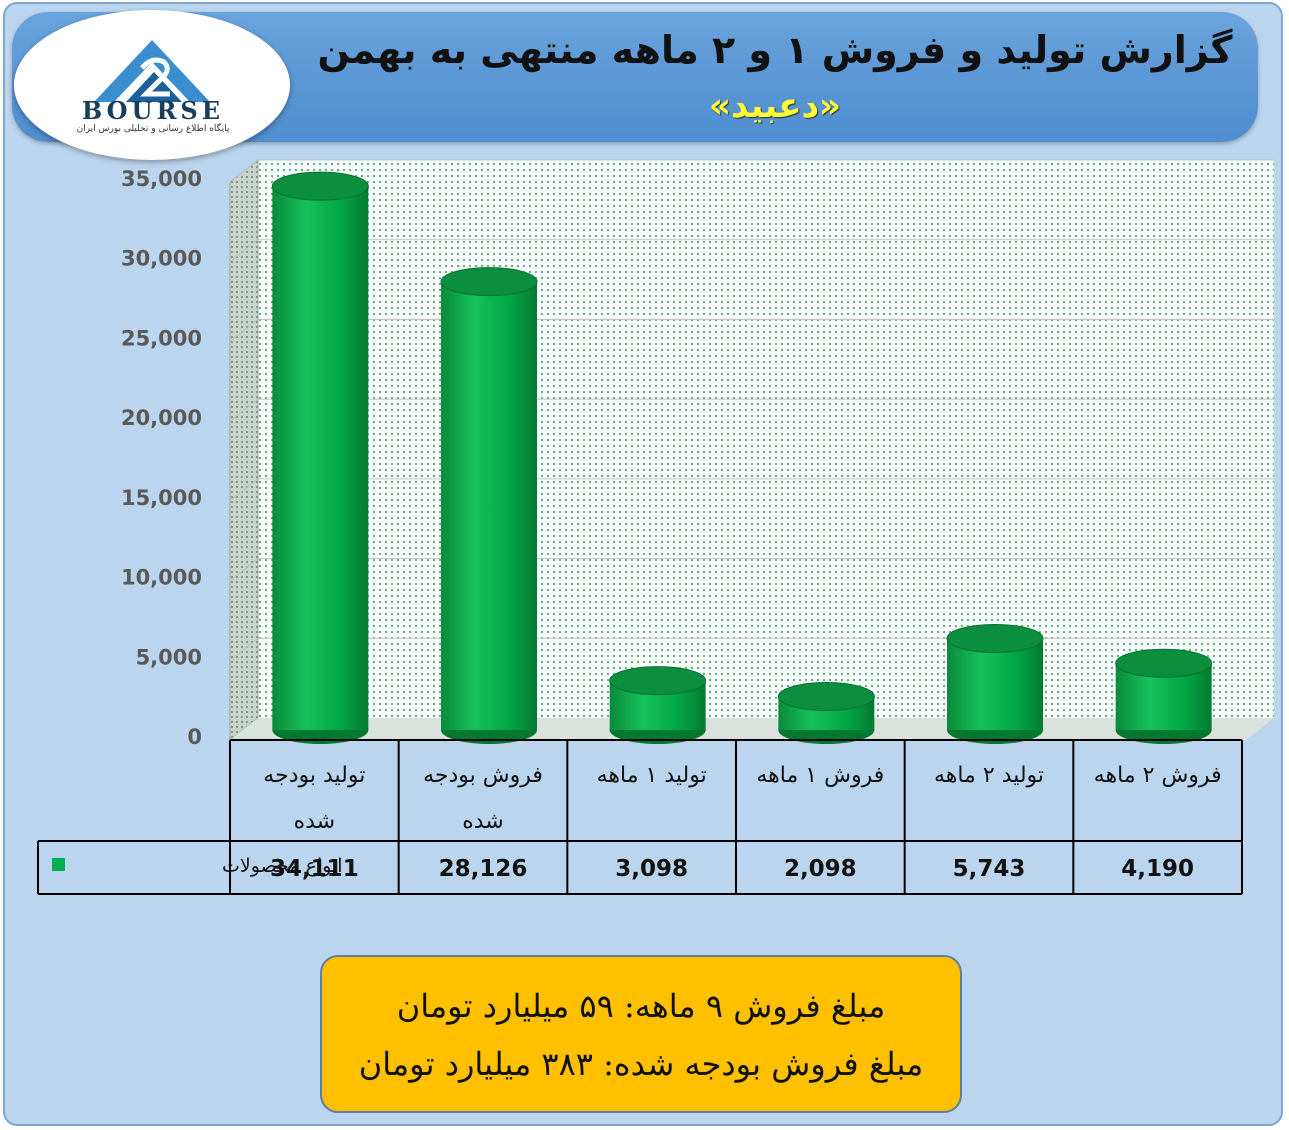  What do you see at coordinates (651, 869) in the screenshot?
I see `data-label: 3,098` at bounding box center [651, 869].